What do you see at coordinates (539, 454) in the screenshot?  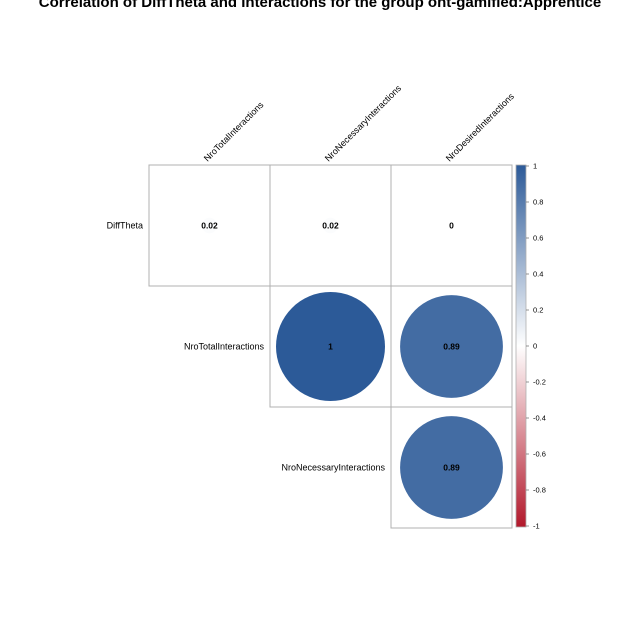 I see `colorbar-tick-label: -0.6` at bounding box center [539, 454].